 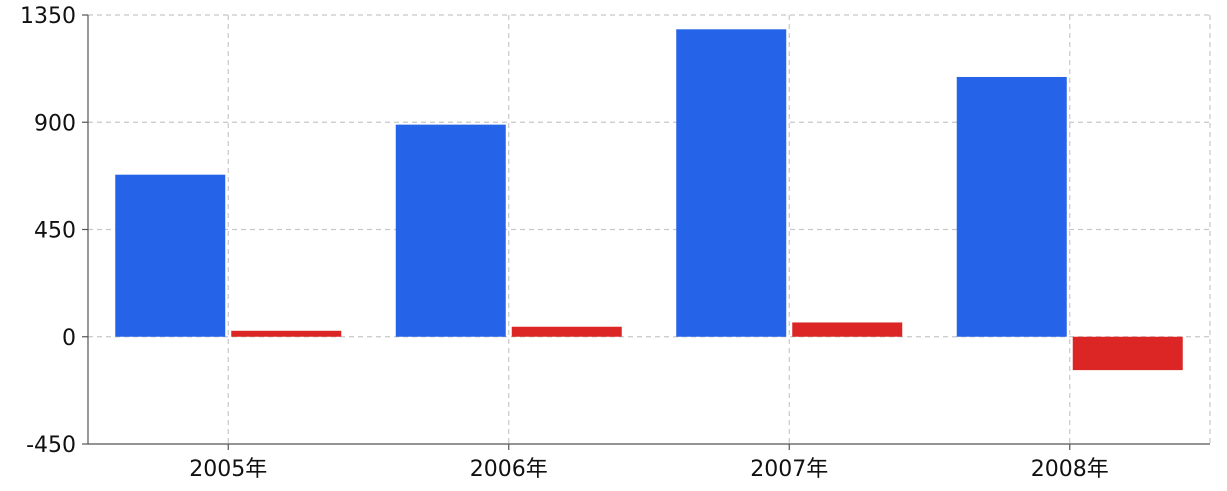 What do you see at coordinates (509, 469) in the screenshot?
I see `x-tick-label: 2006年` at bounding box center [509, 469].